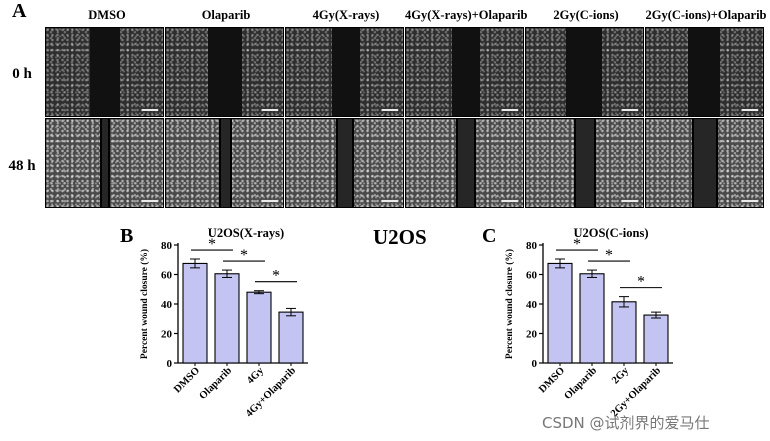 The height and width of the screenshot is (441, 770). What do you see at coordinates (144, 304) in the screenshot?
I see `chart-xrays-ylabel: Percent wound closure (%)` at bounding box center [144, 304].